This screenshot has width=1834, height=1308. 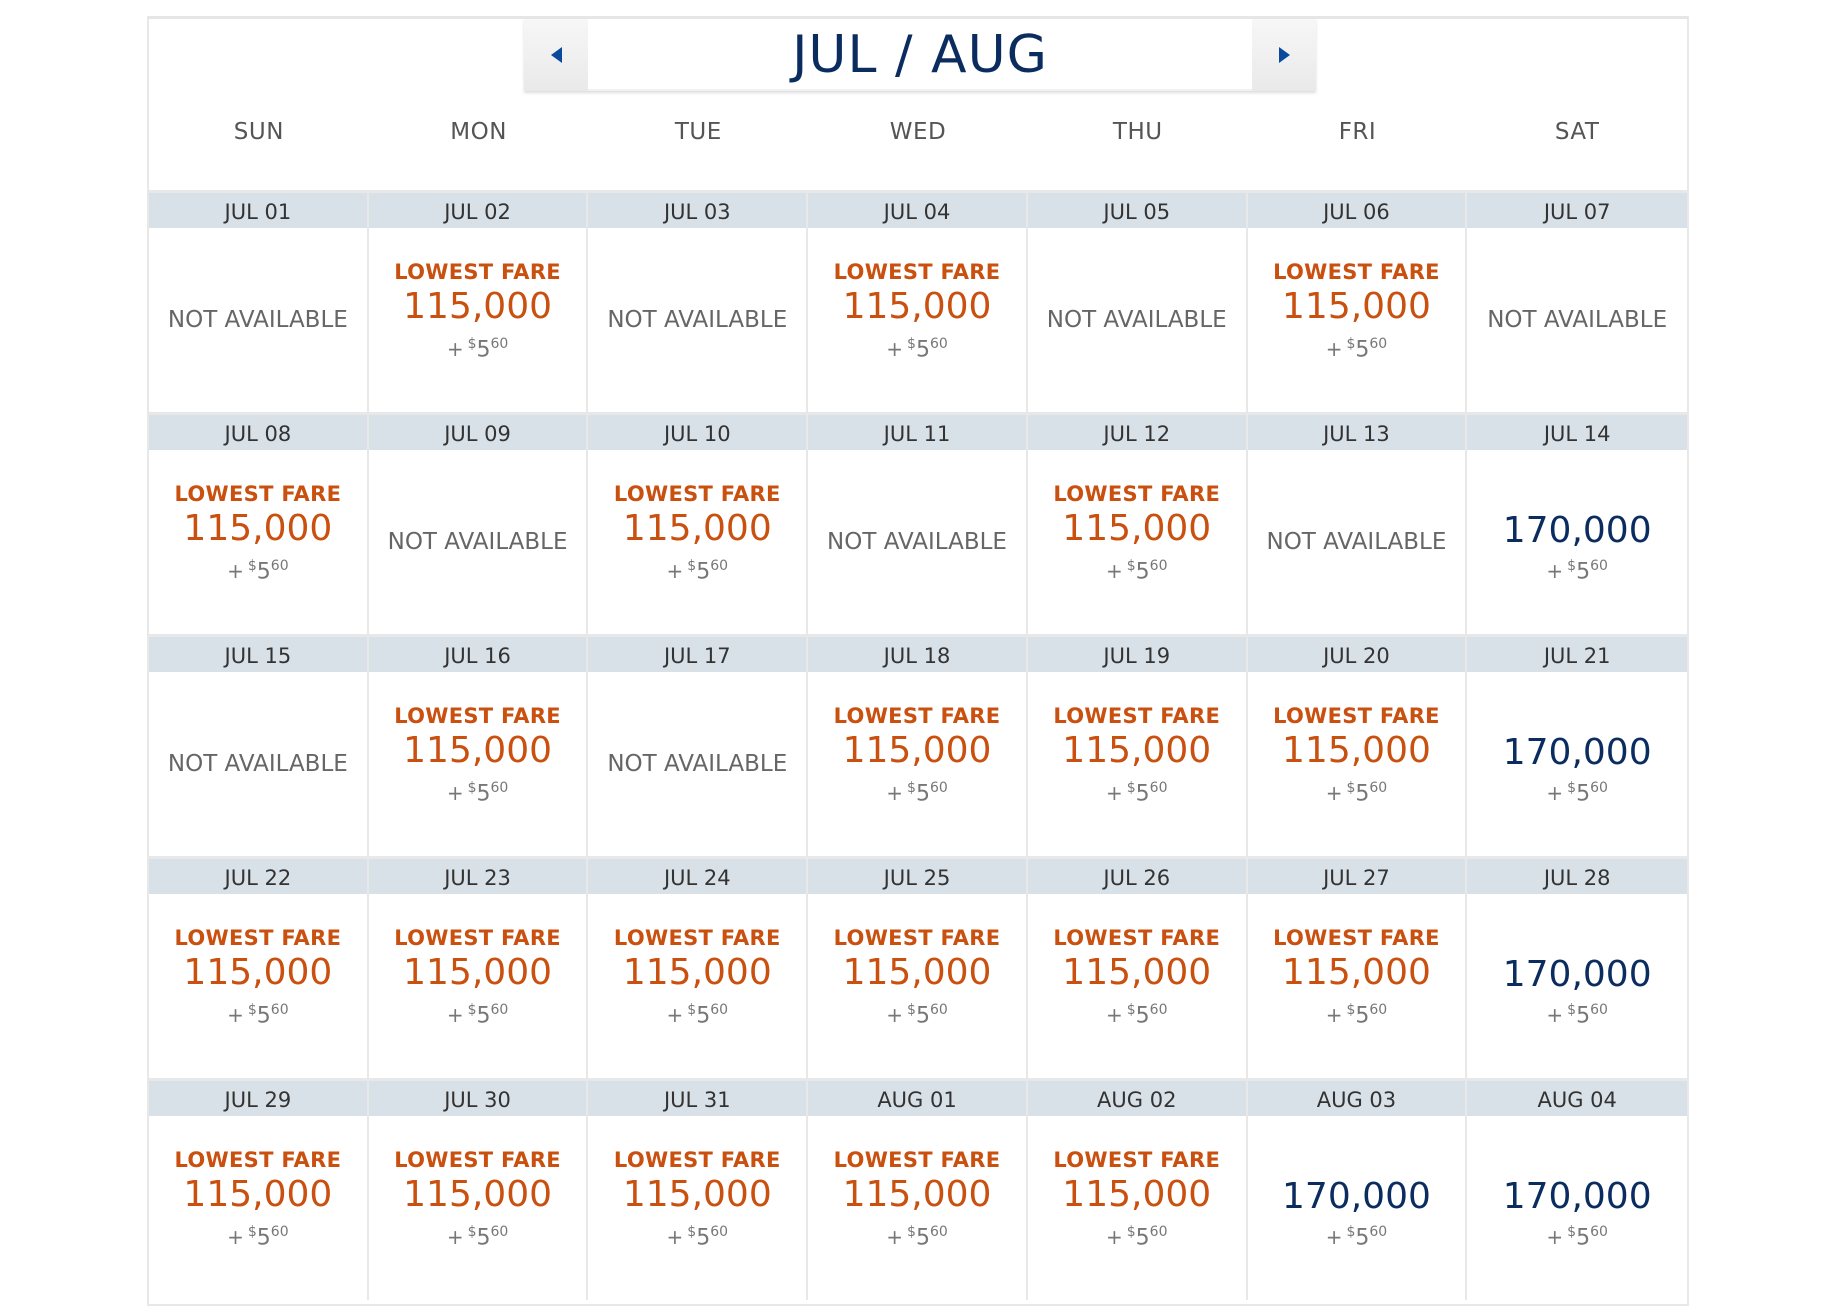 I want to click on day-cell: JUL 08 LOWEST FARE 115,000 + $560, so click(x=259, y=523).